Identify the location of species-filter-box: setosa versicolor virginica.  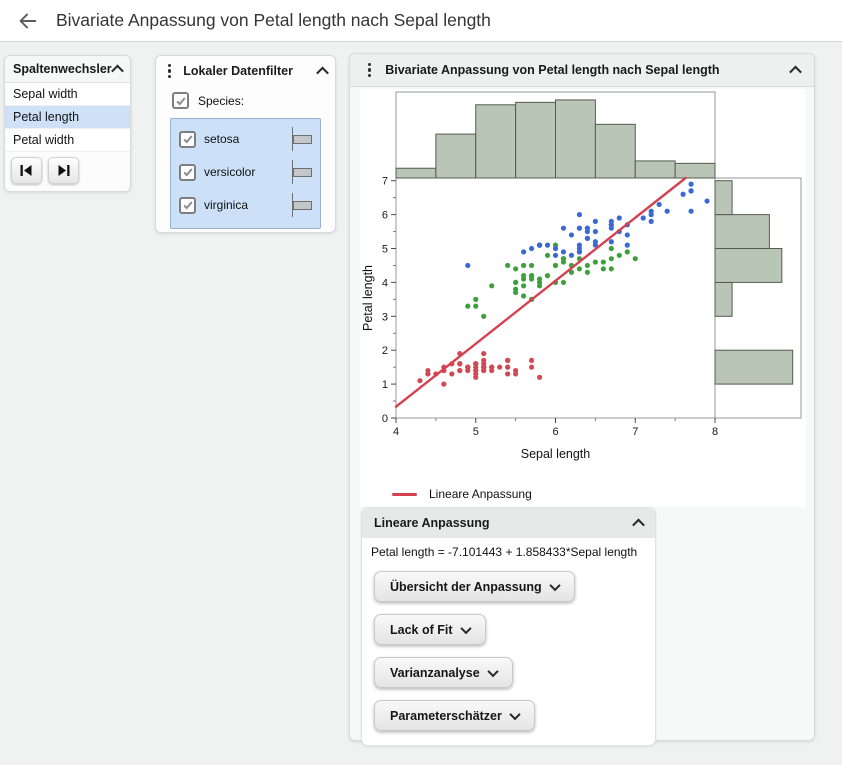
(245, 173).